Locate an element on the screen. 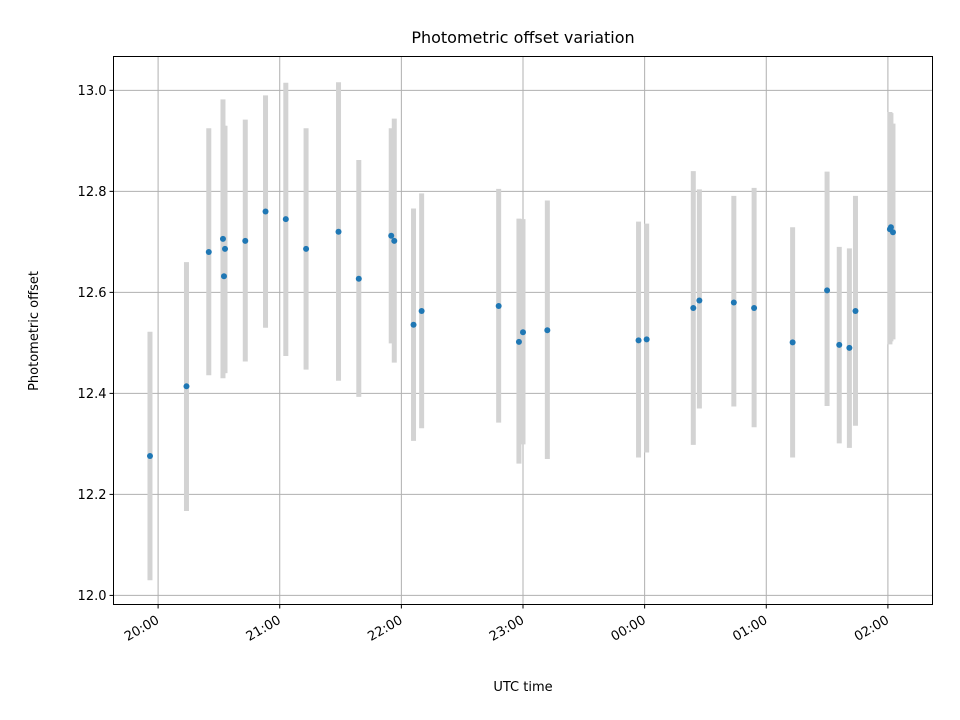 This screenshot has height=720, width=960. y-tick-label: 12.2 is located at coordinates (92, 495).